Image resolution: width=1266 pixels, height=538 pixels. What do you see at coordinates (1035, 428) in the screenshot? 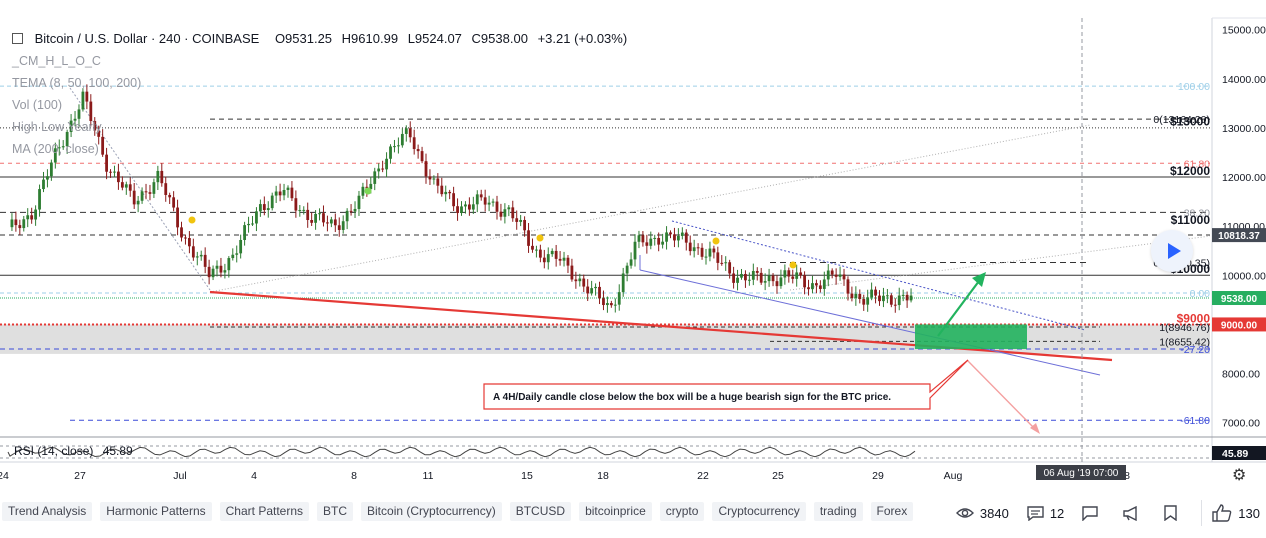
I see `bearish-arrow-head` at bounding box center [1035, 428].